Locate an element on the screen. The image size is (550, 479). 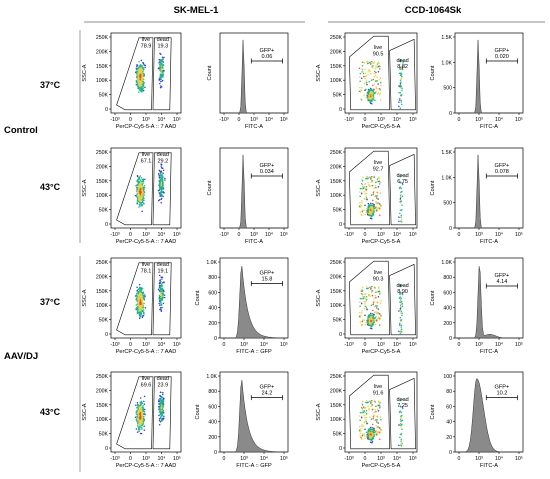
scatter-xtick-label: 0 is located at coordinates (130, 459).